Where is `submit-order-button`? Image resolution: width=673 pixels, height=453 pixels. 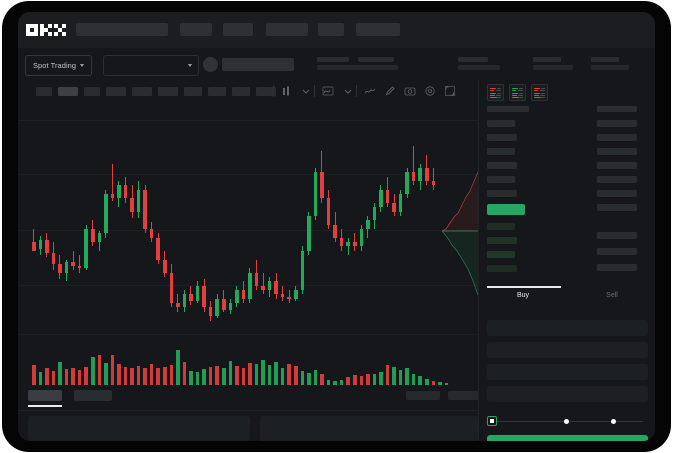 submit-order-button is located at coordinates (567, 438).